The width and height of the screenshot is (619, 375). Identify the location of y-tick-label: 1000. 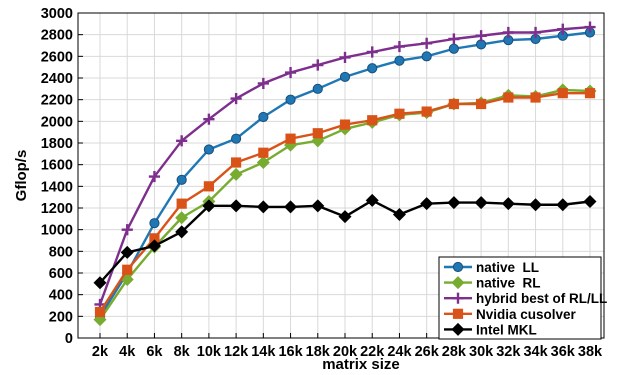
(57, 231).